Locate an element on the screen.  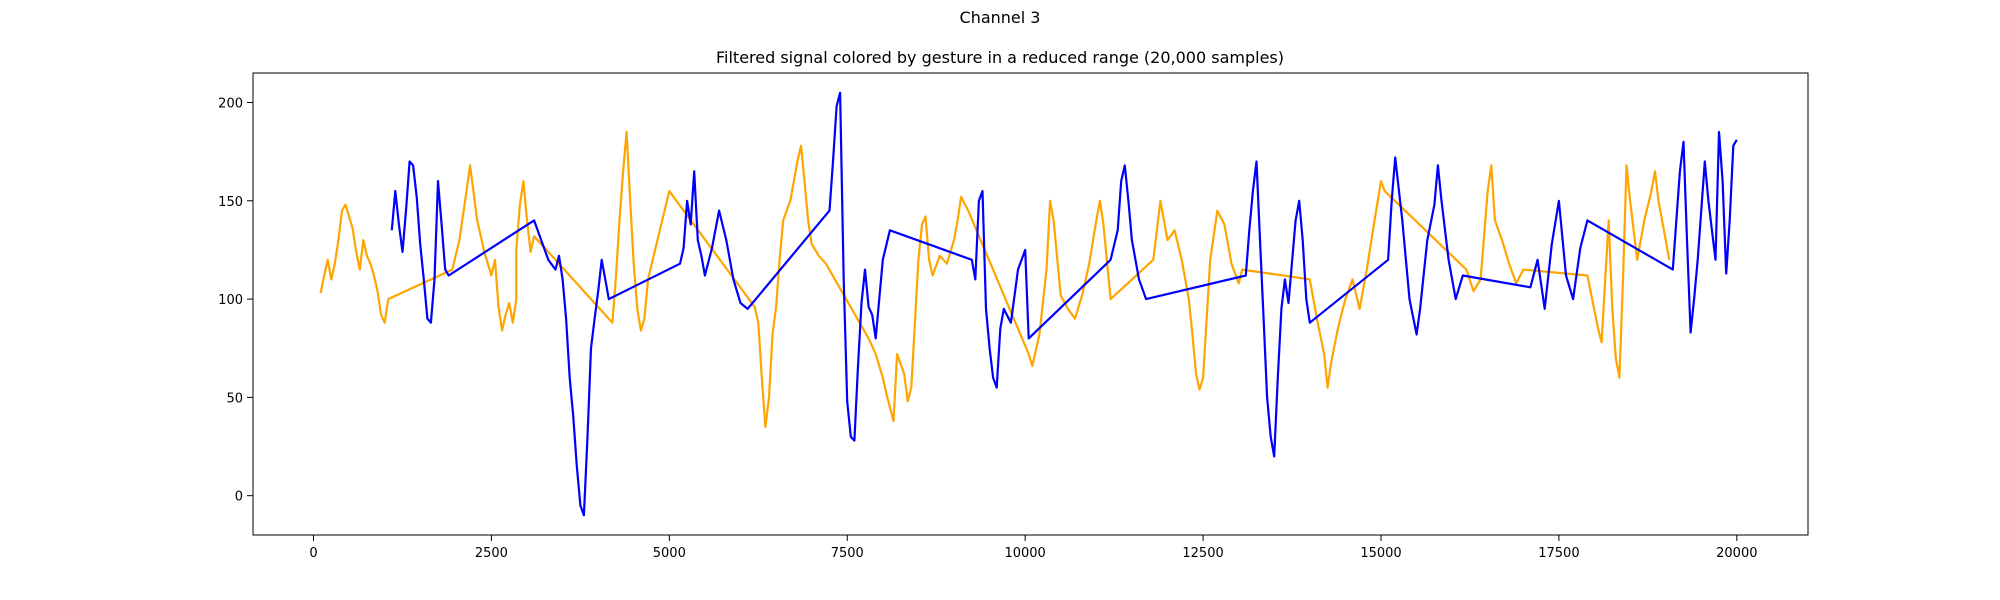
x-tick-label: 7500 is located at coordinates (847, 553).